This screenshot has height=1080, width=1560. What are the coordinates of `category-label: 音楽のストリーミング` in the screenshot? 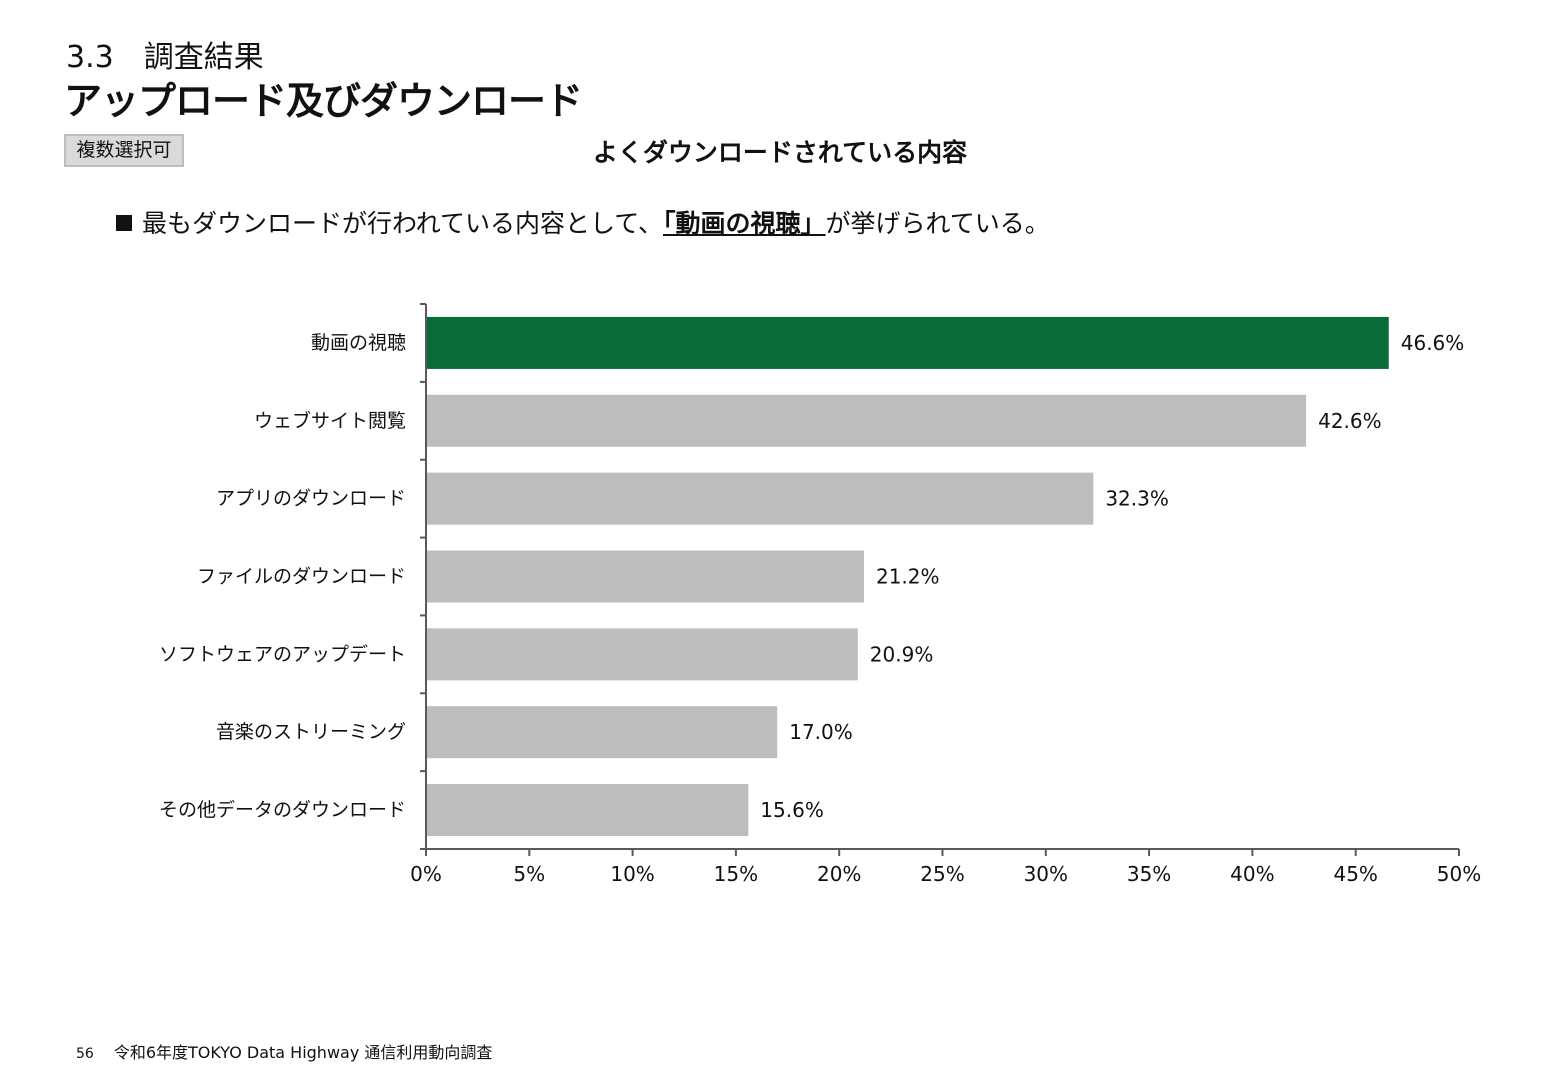 It's located at (311, 732).